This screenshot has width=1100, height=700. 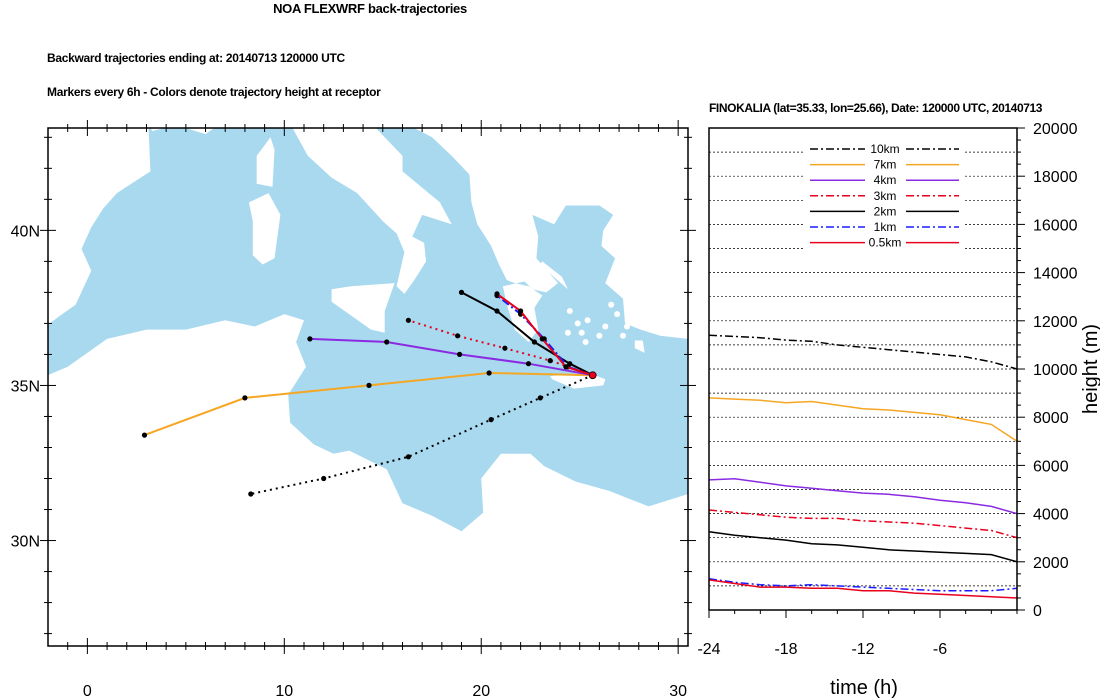 What do you see at coordinates (678, 691) in the screenshot?
I see `map-x-tick-label: 30` at bounding box center [678, 691].